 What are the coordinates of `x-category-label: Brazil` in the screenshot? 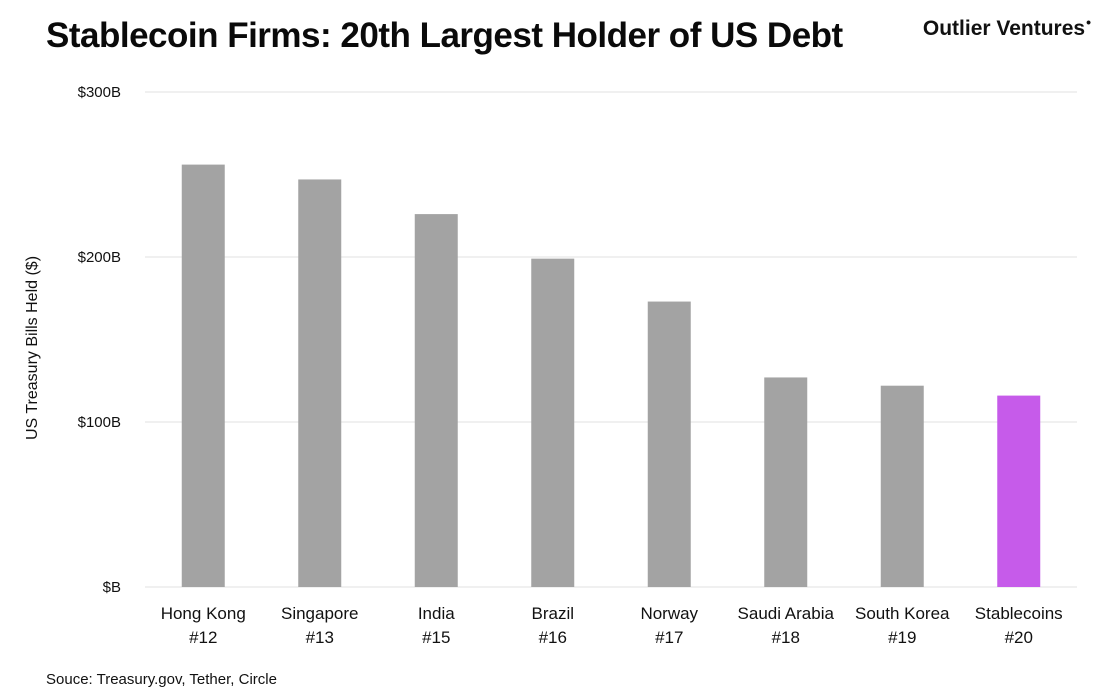 It's located at (552, 613).